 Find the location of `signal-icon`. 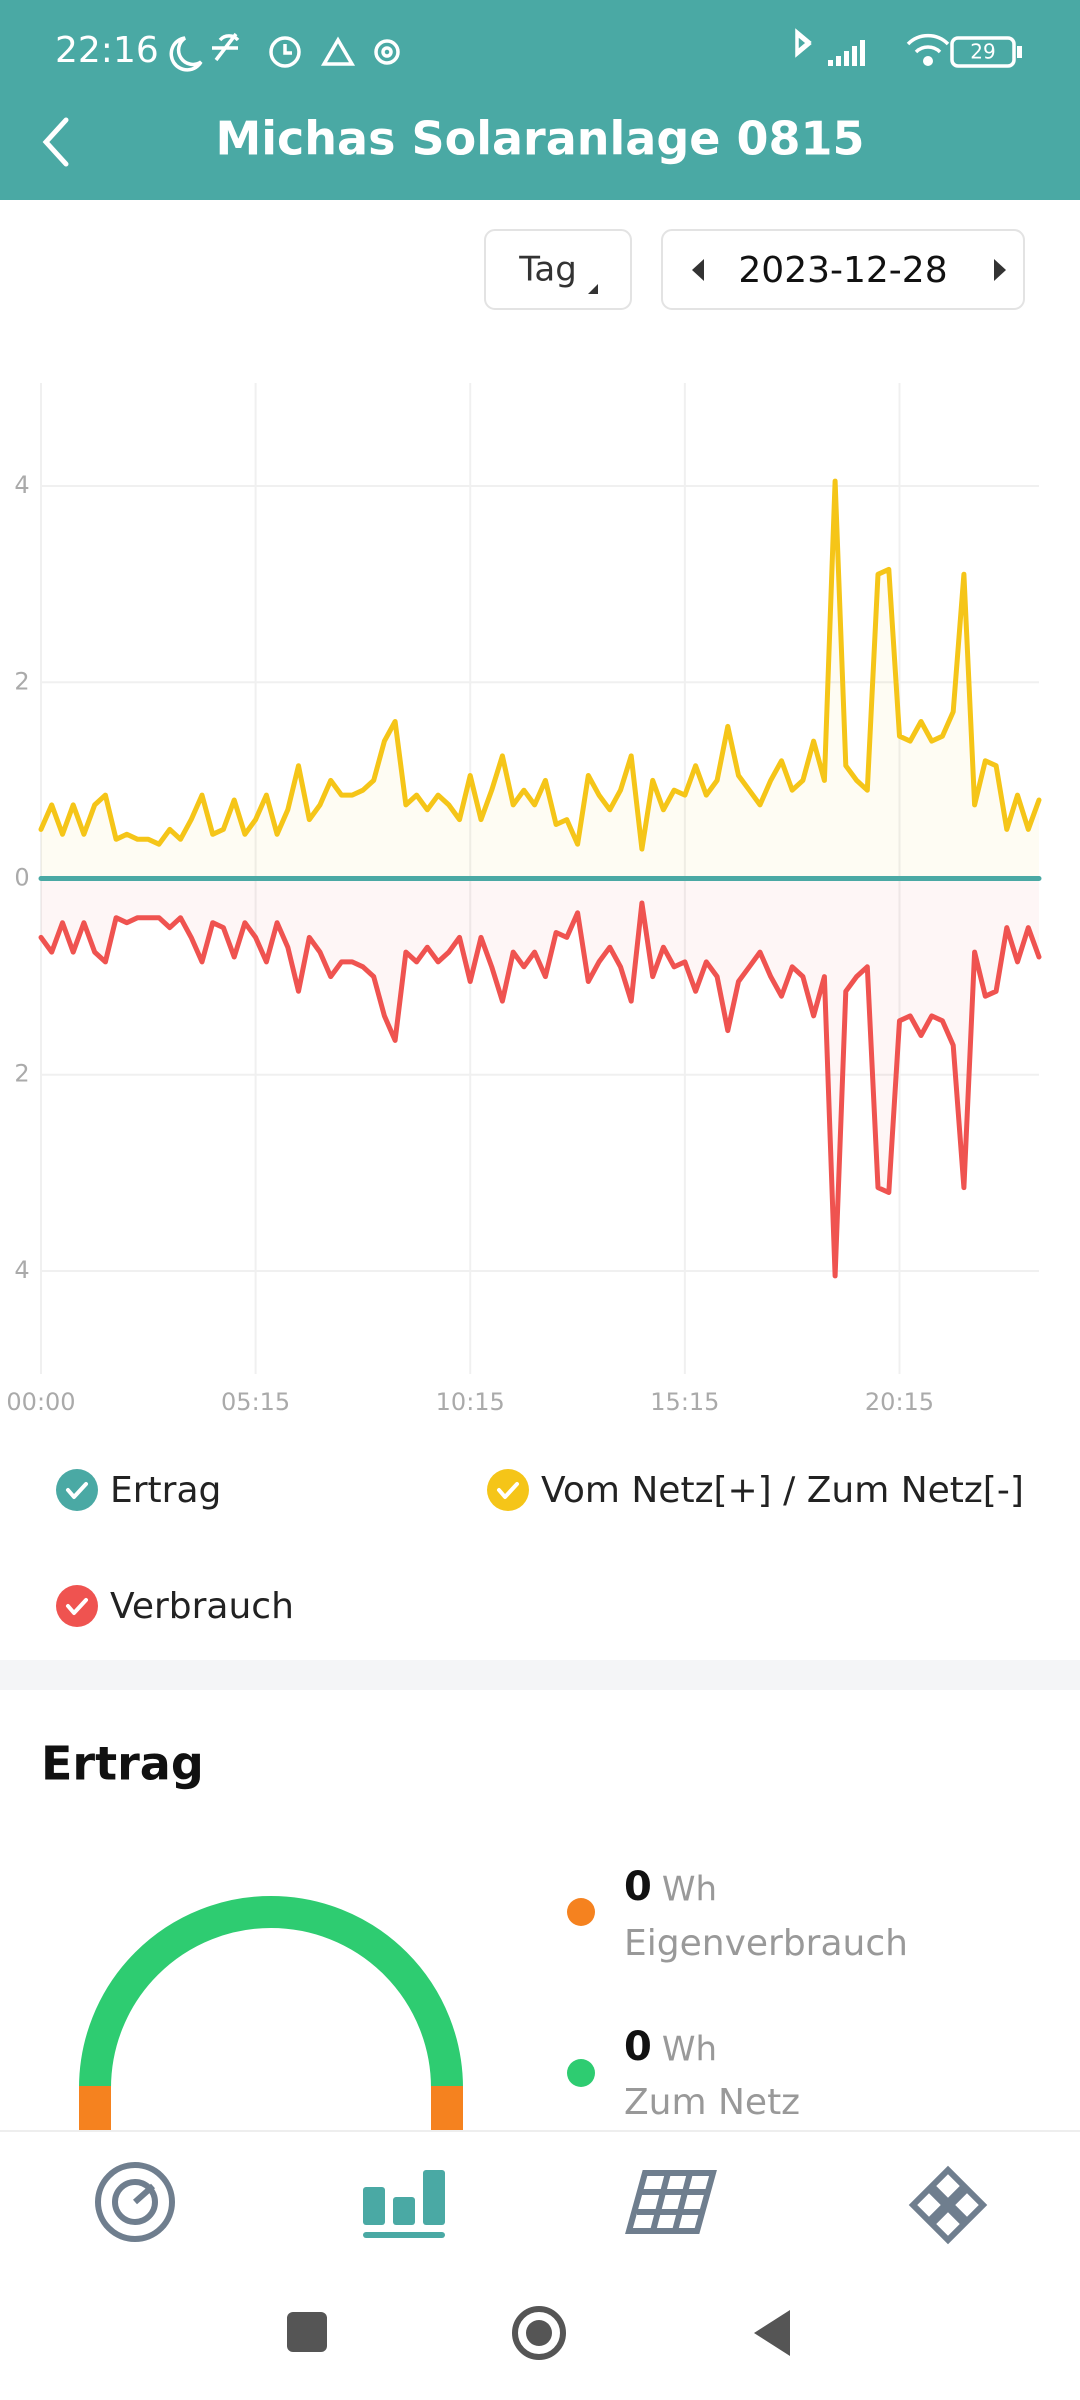

signal-icon is located at coordinates (925, 53).